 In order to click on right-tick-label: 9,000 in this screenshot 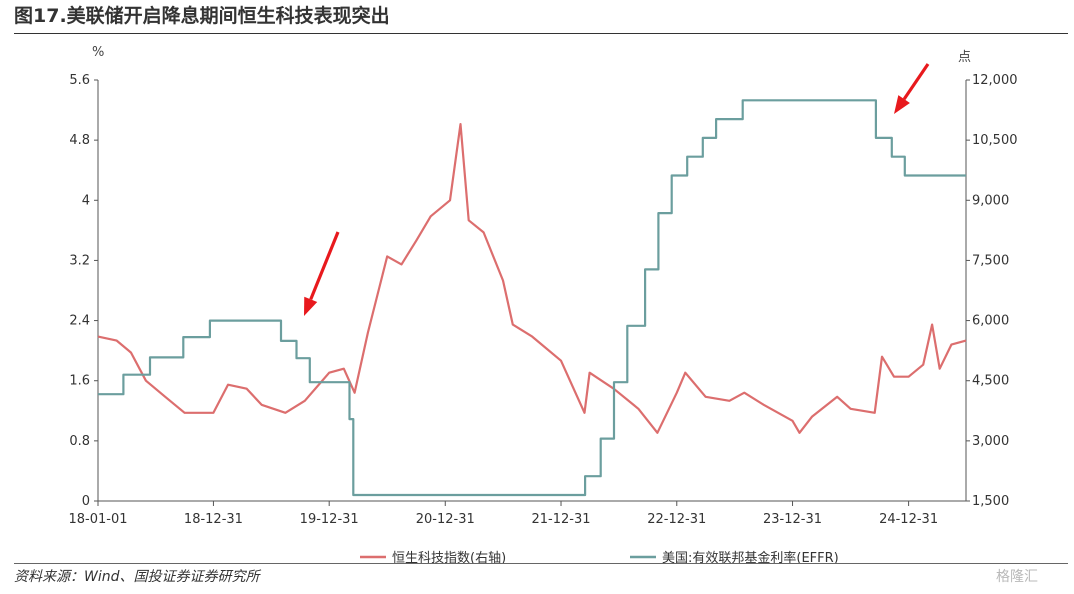, I will do `click(990, 200)`.